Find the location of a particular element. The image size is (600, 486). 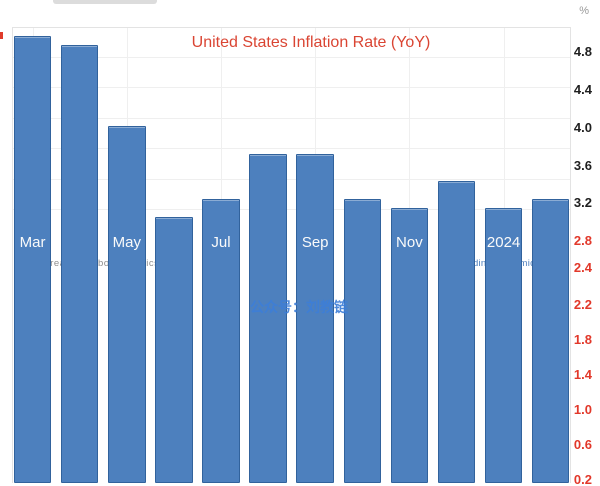

bar-dec-2023 is located at coordinates (456, 331).